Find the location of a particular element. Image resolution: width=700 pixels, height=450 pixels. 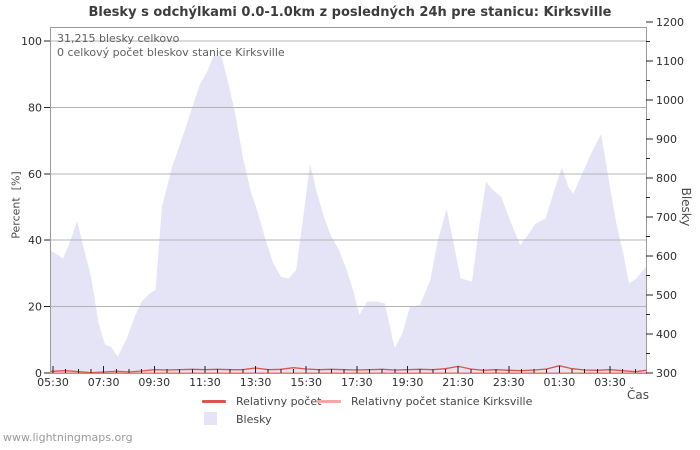

y-right-tick-label: 900 is located at coordinates (666, 139).